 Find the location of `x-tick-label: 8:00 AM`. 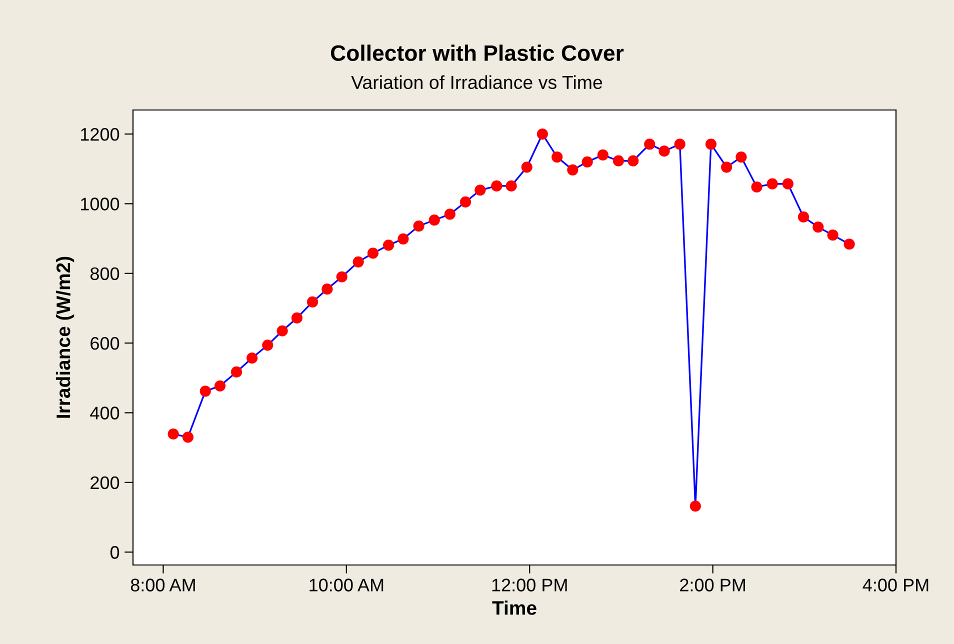

x-tick-label: 8:00 AM is located at coordinates (162, 585).